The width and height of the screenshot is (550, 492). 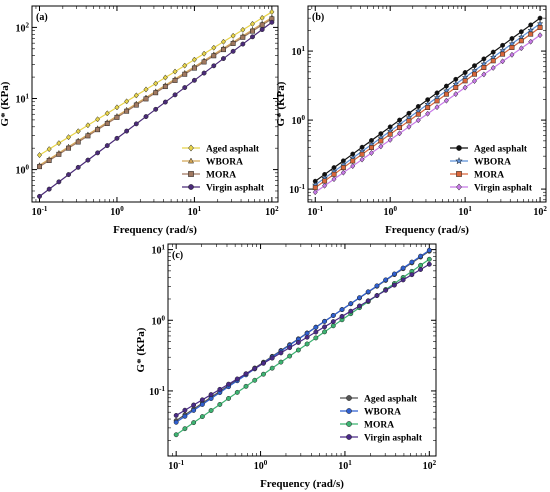 I want to click on legend-label: WBORA, so click(x=492, y=163).